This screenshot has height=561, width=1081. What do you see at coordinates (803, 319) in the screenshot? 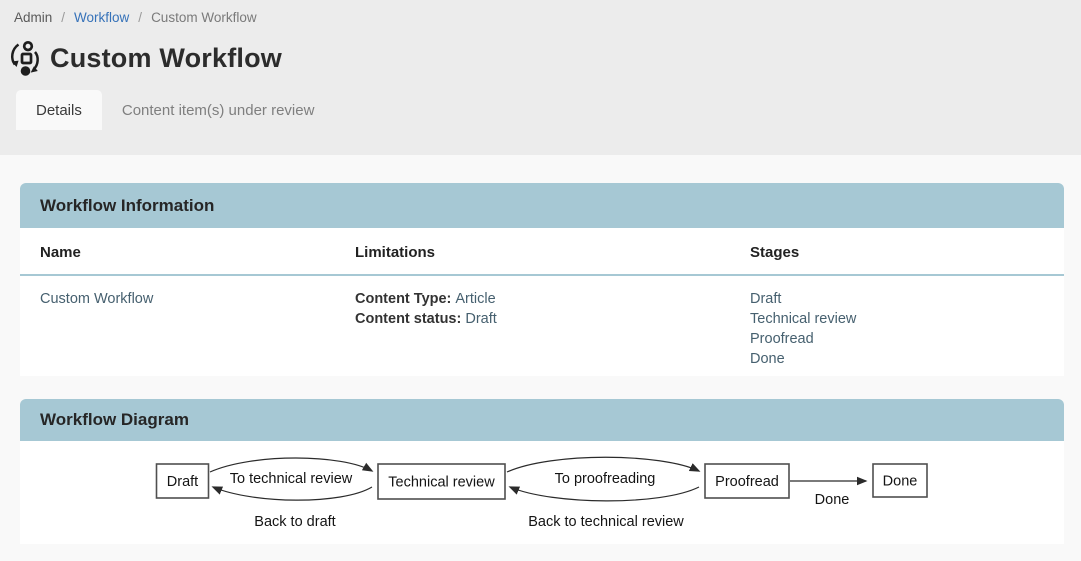
I see `stage-item: Technical review` at bounding box center [803, 319].